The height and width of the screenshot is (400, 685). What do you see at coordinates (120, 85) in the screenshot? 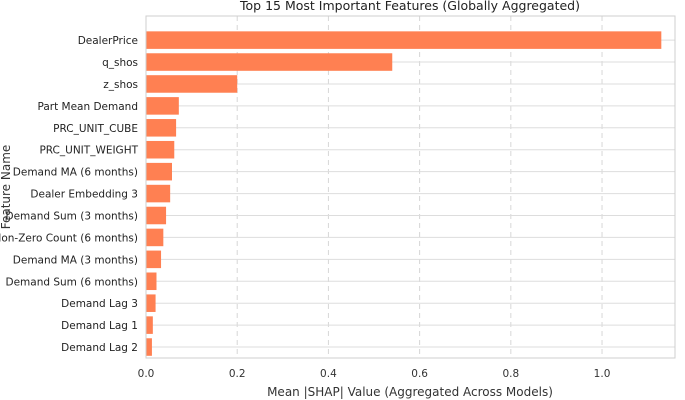
I see `category-label: z_shos` at bounding box center [120, 85].